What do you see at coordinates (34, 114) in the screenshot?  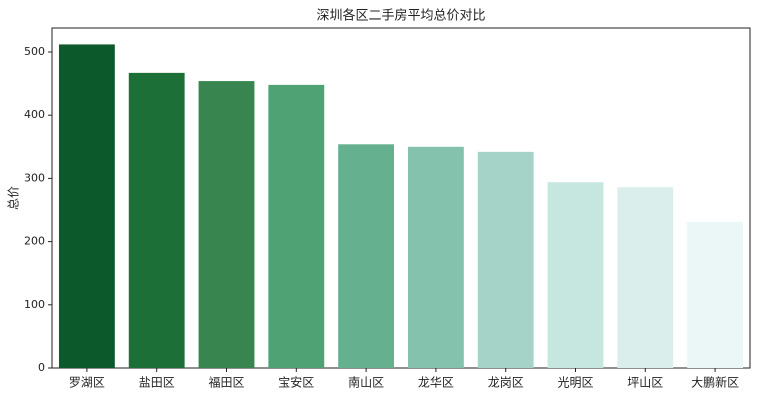 I see `y-tick-label: 400` at bounding box center [34, 114].